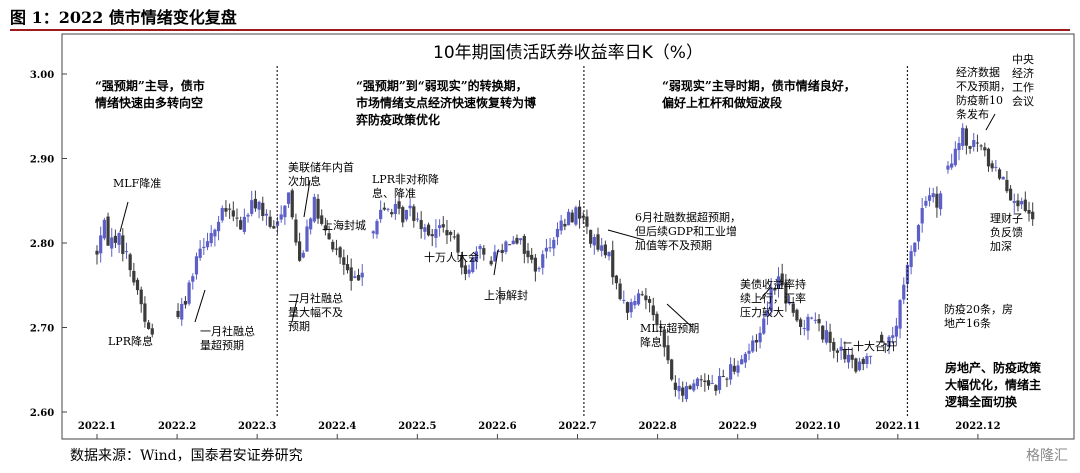 This screenshot has width=1080, height=473. What do you see at coordinates (321, 167) in the screenshot?
I see `annotation-us-fed: 美联储年内首` at bounding box center [321, 167].